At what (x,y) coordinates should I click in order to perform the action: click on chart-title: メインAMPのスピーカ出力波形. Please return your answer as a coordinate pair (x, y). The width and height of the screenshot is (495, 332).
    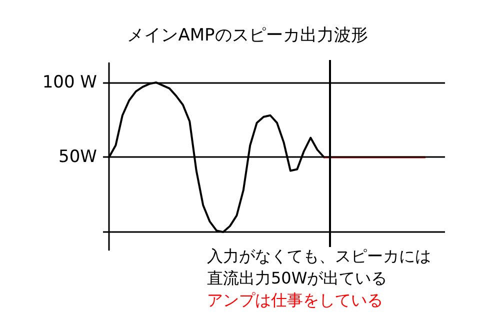
    Looking at the image, I should click on (247, 36).